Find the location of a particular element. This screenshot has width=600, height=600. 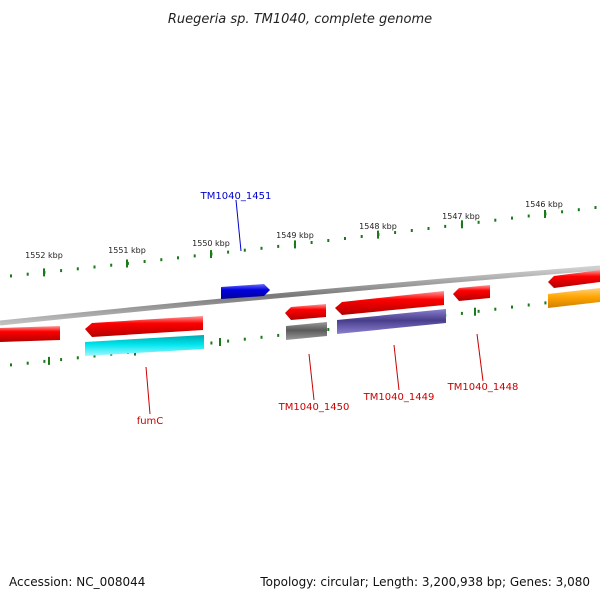

genome-backbone is located at coordinates (300, 295).